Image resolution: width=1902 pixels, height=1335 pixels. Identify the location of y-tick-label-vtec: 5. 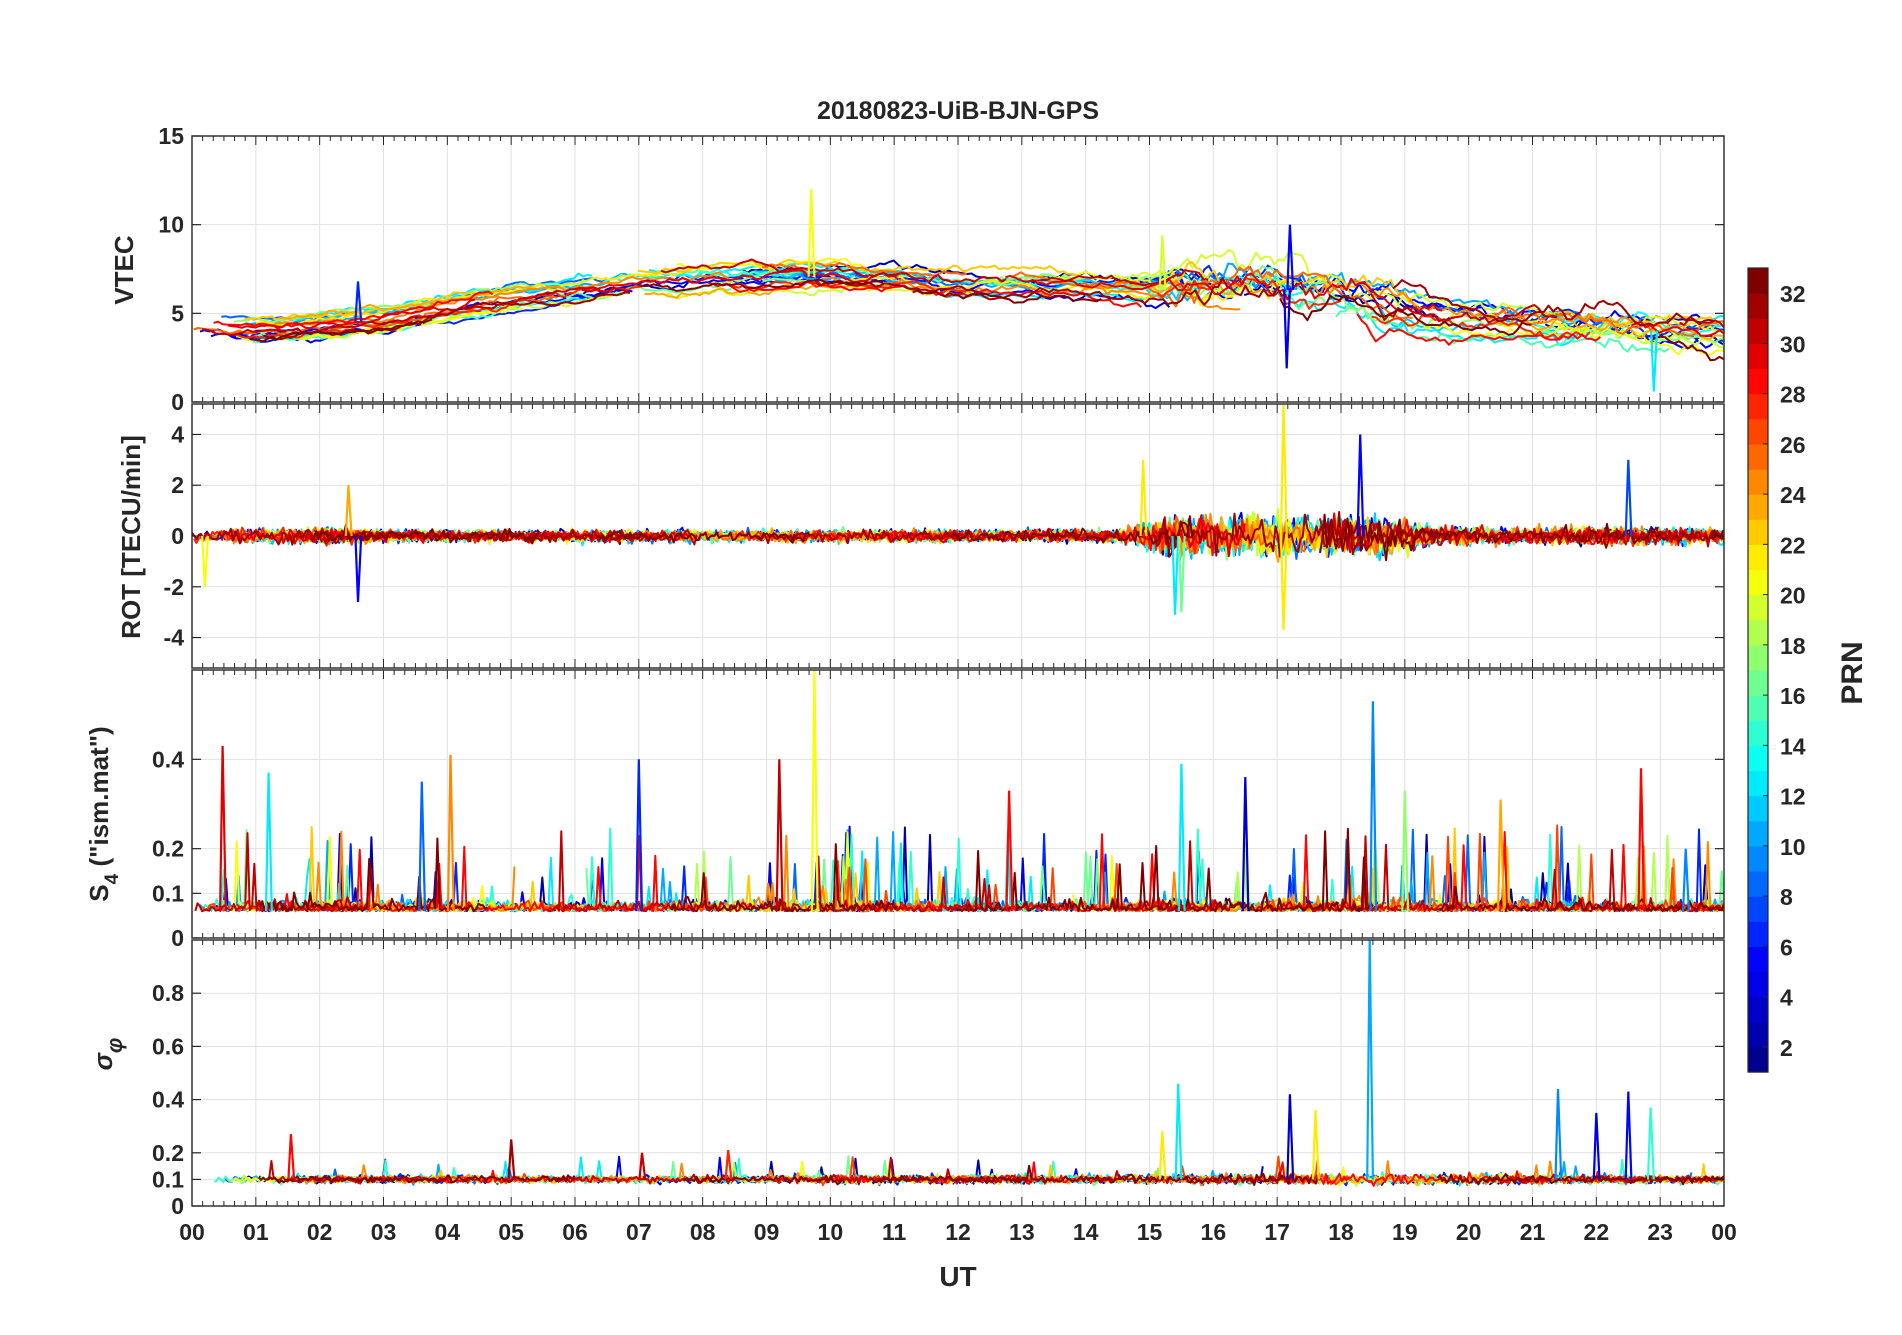
(177, 313).